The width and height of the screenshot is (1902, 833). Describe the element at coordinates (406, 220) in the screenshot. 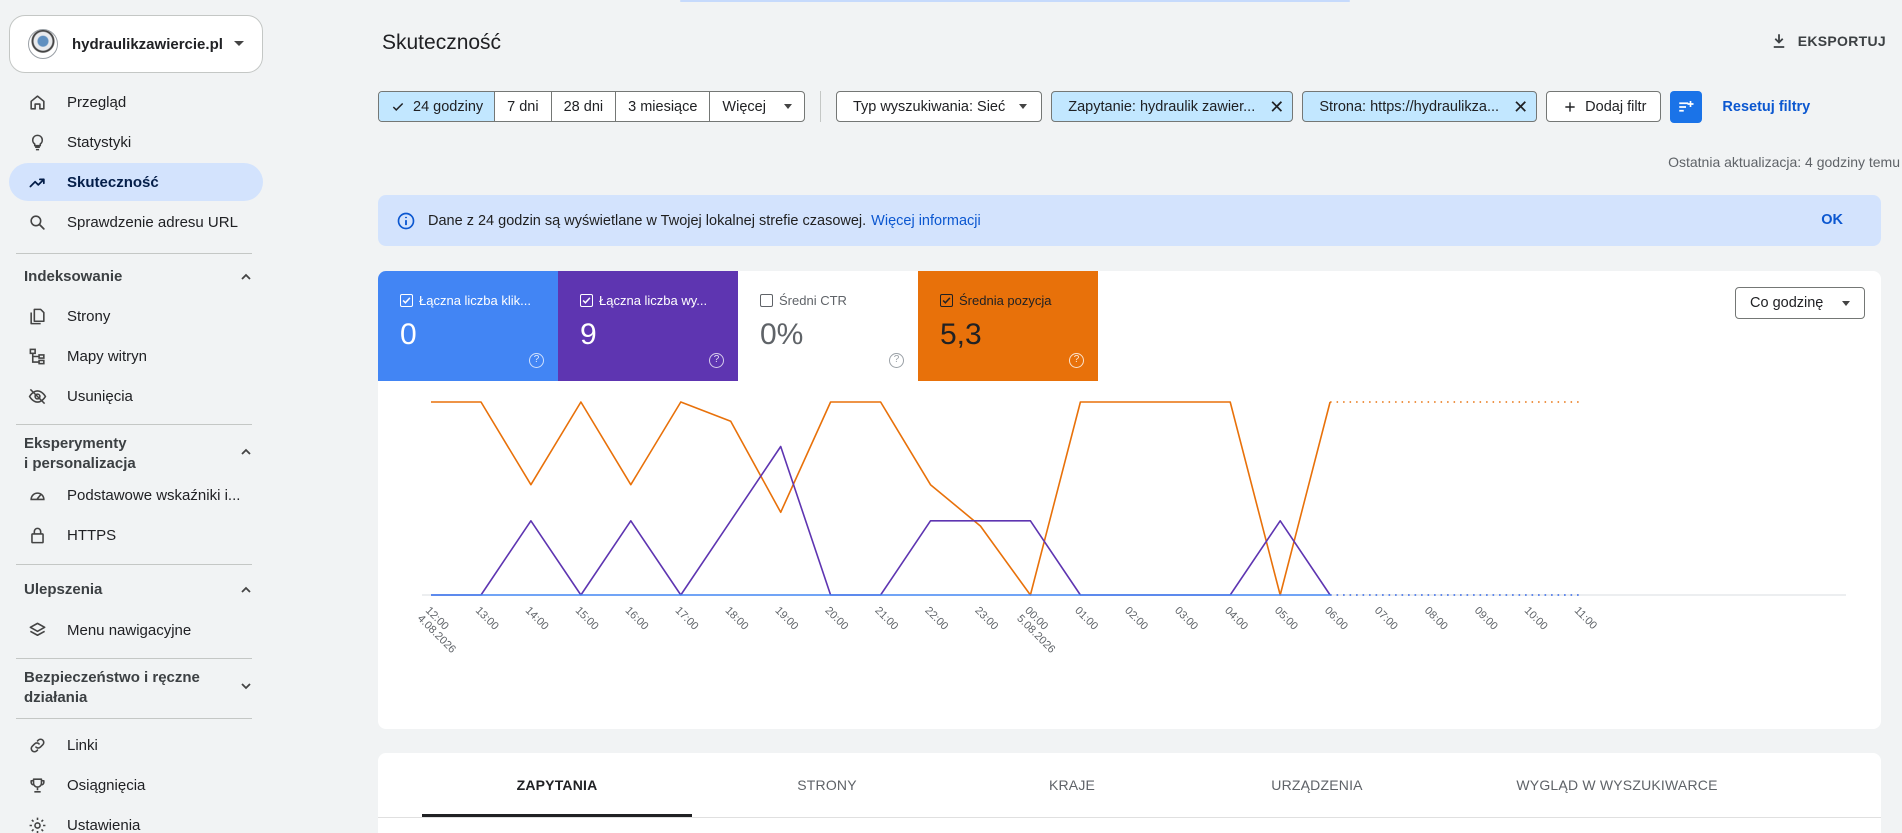

I see `info-icon` at that location.